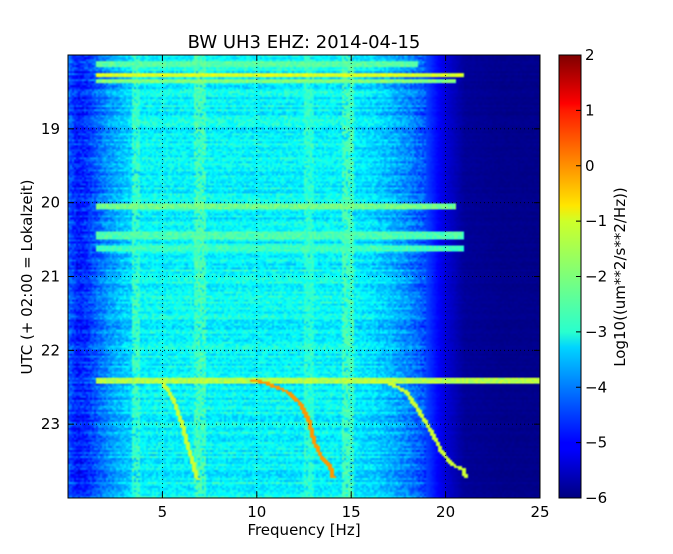 The width and height of the screenshot is (673, 554). I want to click on x-tick-label: 25, so click(539, 512).